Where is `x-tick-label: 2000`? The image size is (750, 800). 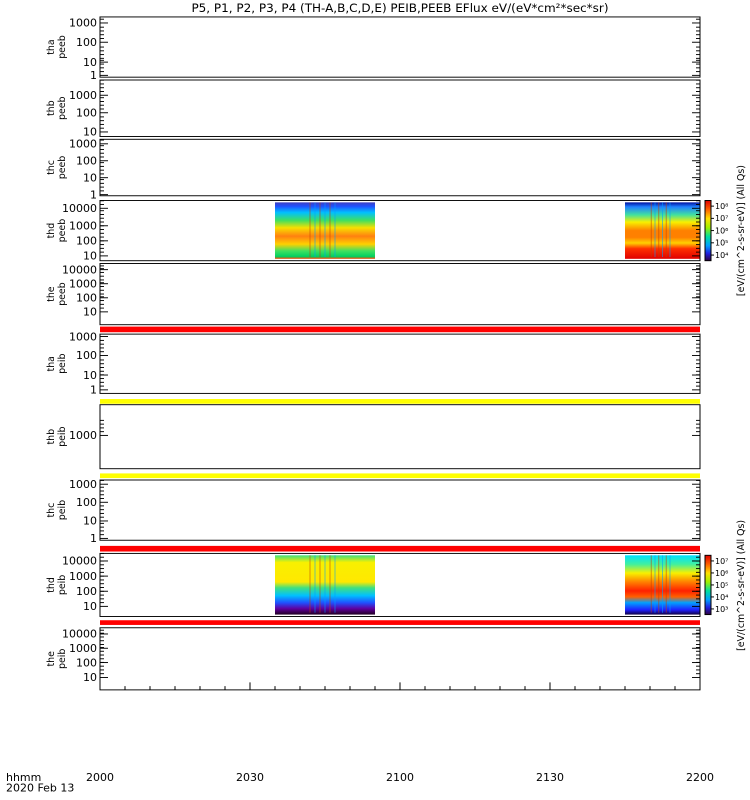 x-tick-label: 2000 is located at coordinates (100, 777).